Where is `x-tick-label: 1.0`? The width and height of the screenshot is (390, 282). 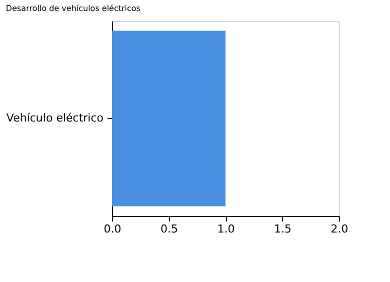
x-tick-label: 1.0 is located at coordinates (226, 229).